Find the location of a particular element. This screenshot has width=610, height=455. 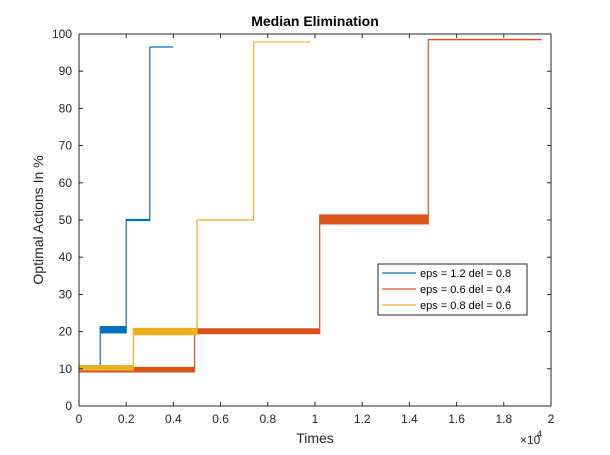

y-tick-label: 30 is located at coordinates (66, 294).